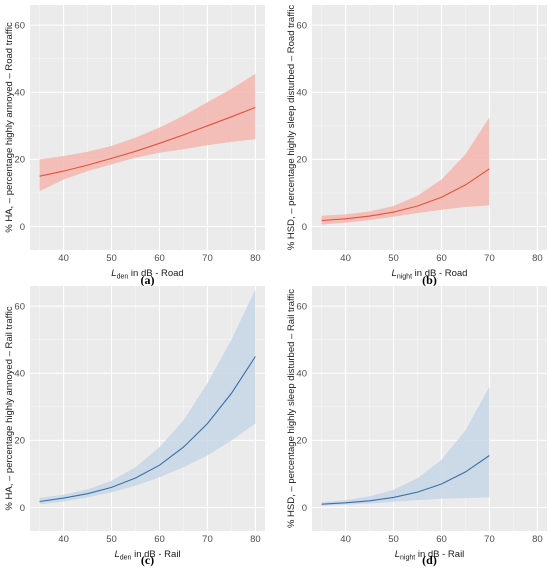 The image size is (550, 569). I want to click on x-axis-label: Lnight in dB - Road, so click(430, 274).